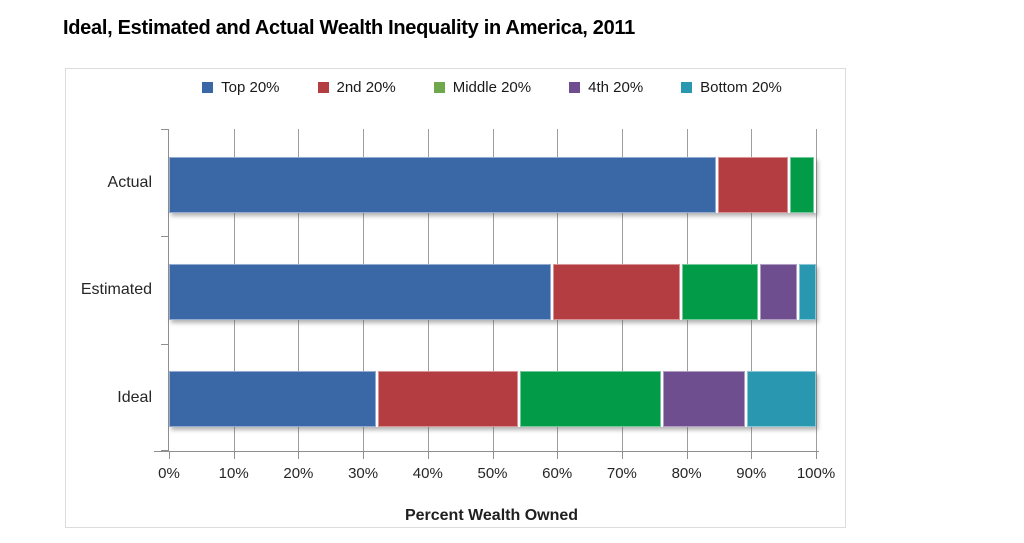  I want to click on bar-actual, so click(492, 185).